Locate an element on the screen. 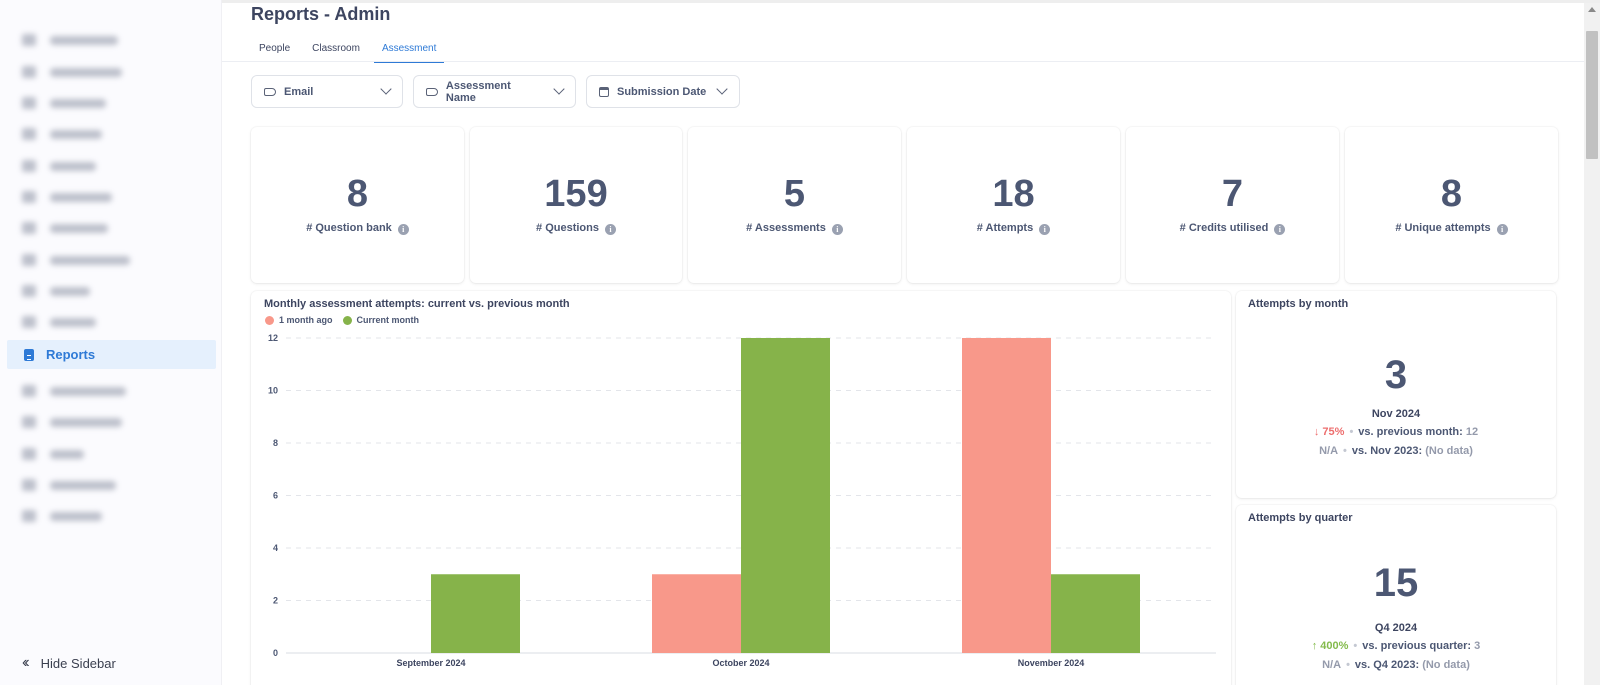  month-vs-year: N/A • vs. Nov 2023: (No data) is located at coordinates (1396, 451).